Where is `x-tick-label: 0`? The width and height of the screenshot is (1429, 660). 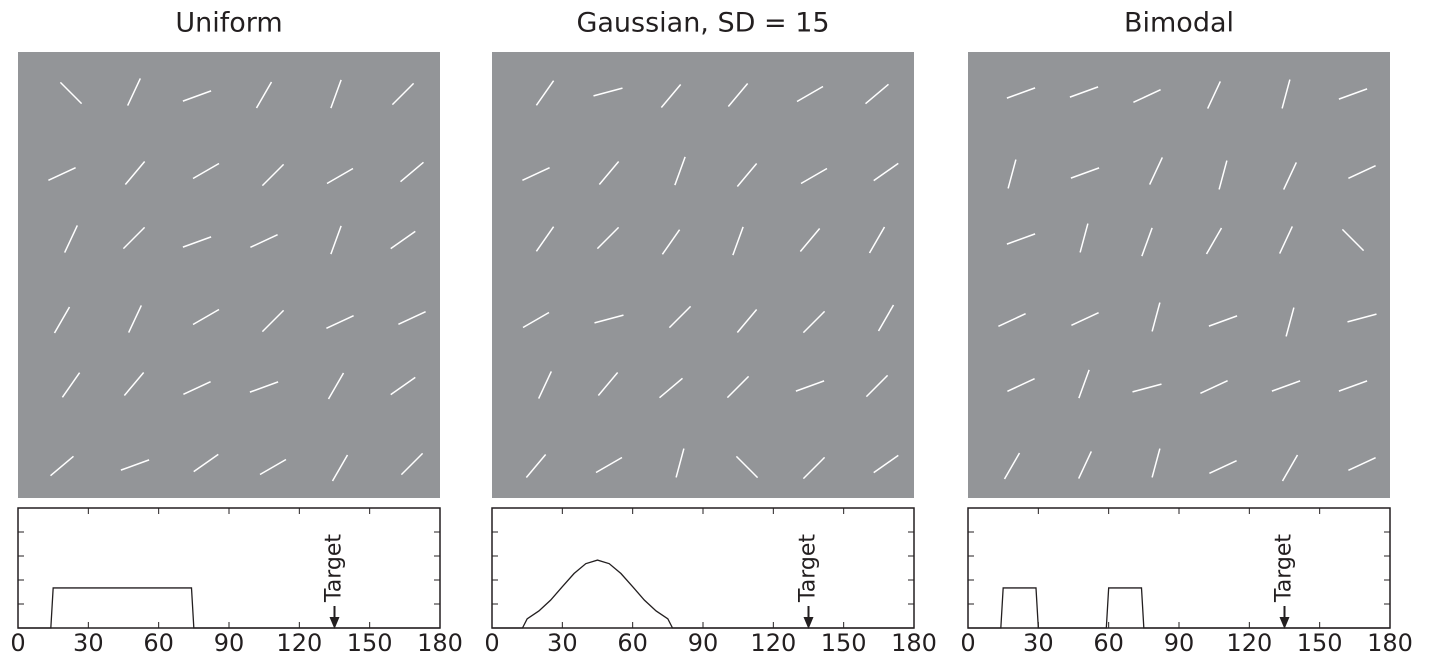
x-tick-label: 0 is located at coordinates (17, 643).